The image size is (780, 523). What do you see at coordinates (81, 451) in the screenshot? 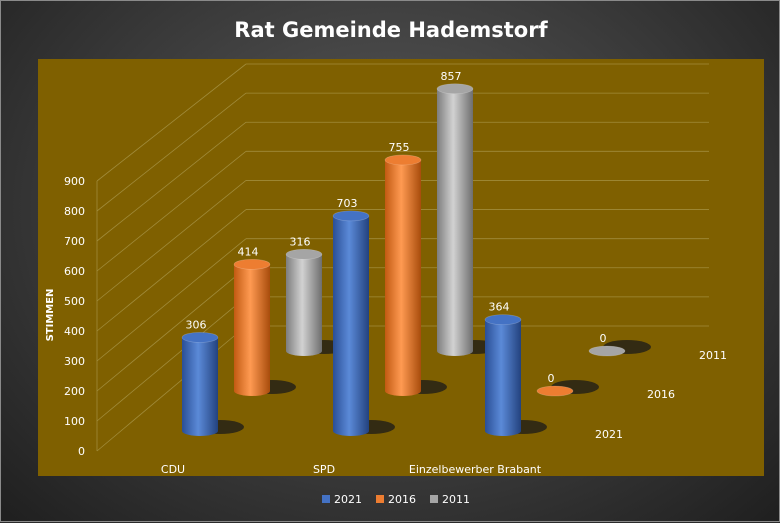
I see `y-tick-label: 0` at bounding box center [81, 451].